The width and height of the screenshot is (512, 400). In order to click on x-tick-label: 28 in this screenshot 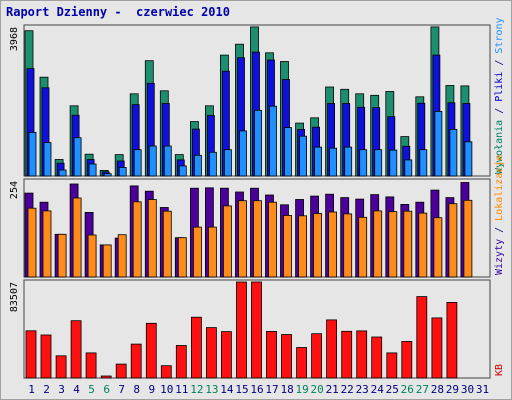, I will do `click(437, 389)`.